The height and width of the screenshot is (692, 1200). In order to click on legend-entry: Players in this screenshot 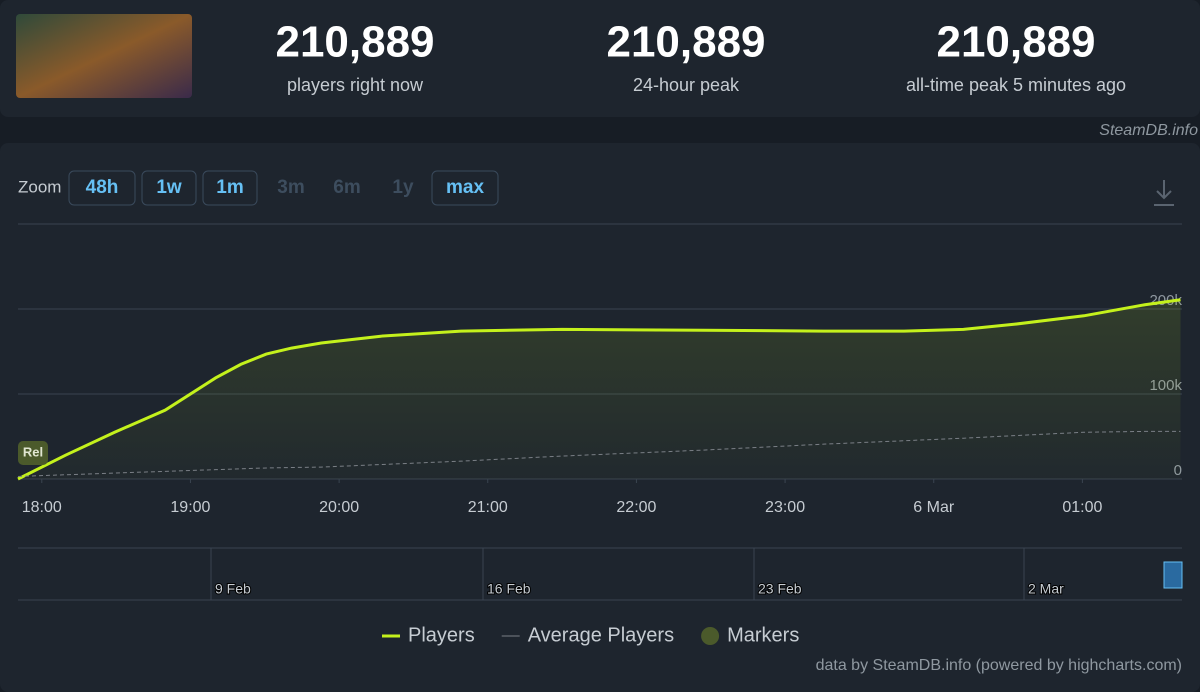, I will do `click(441, 635)`.